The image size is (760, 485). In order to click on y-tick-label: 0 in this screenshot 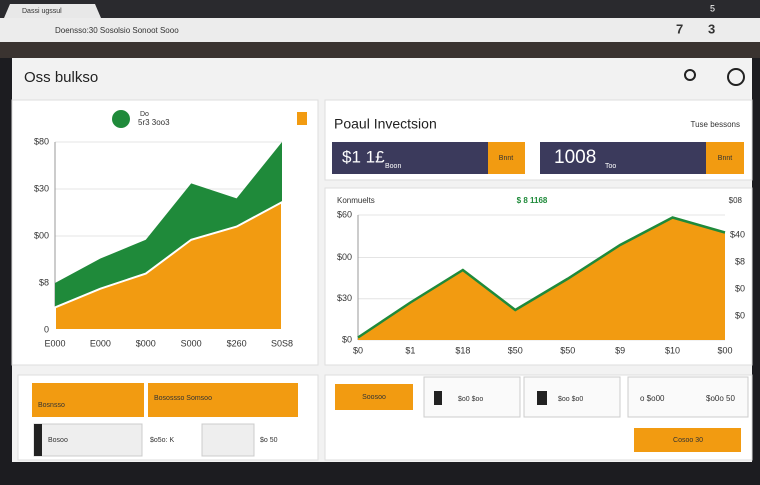, I will do `click(46, 329)`.